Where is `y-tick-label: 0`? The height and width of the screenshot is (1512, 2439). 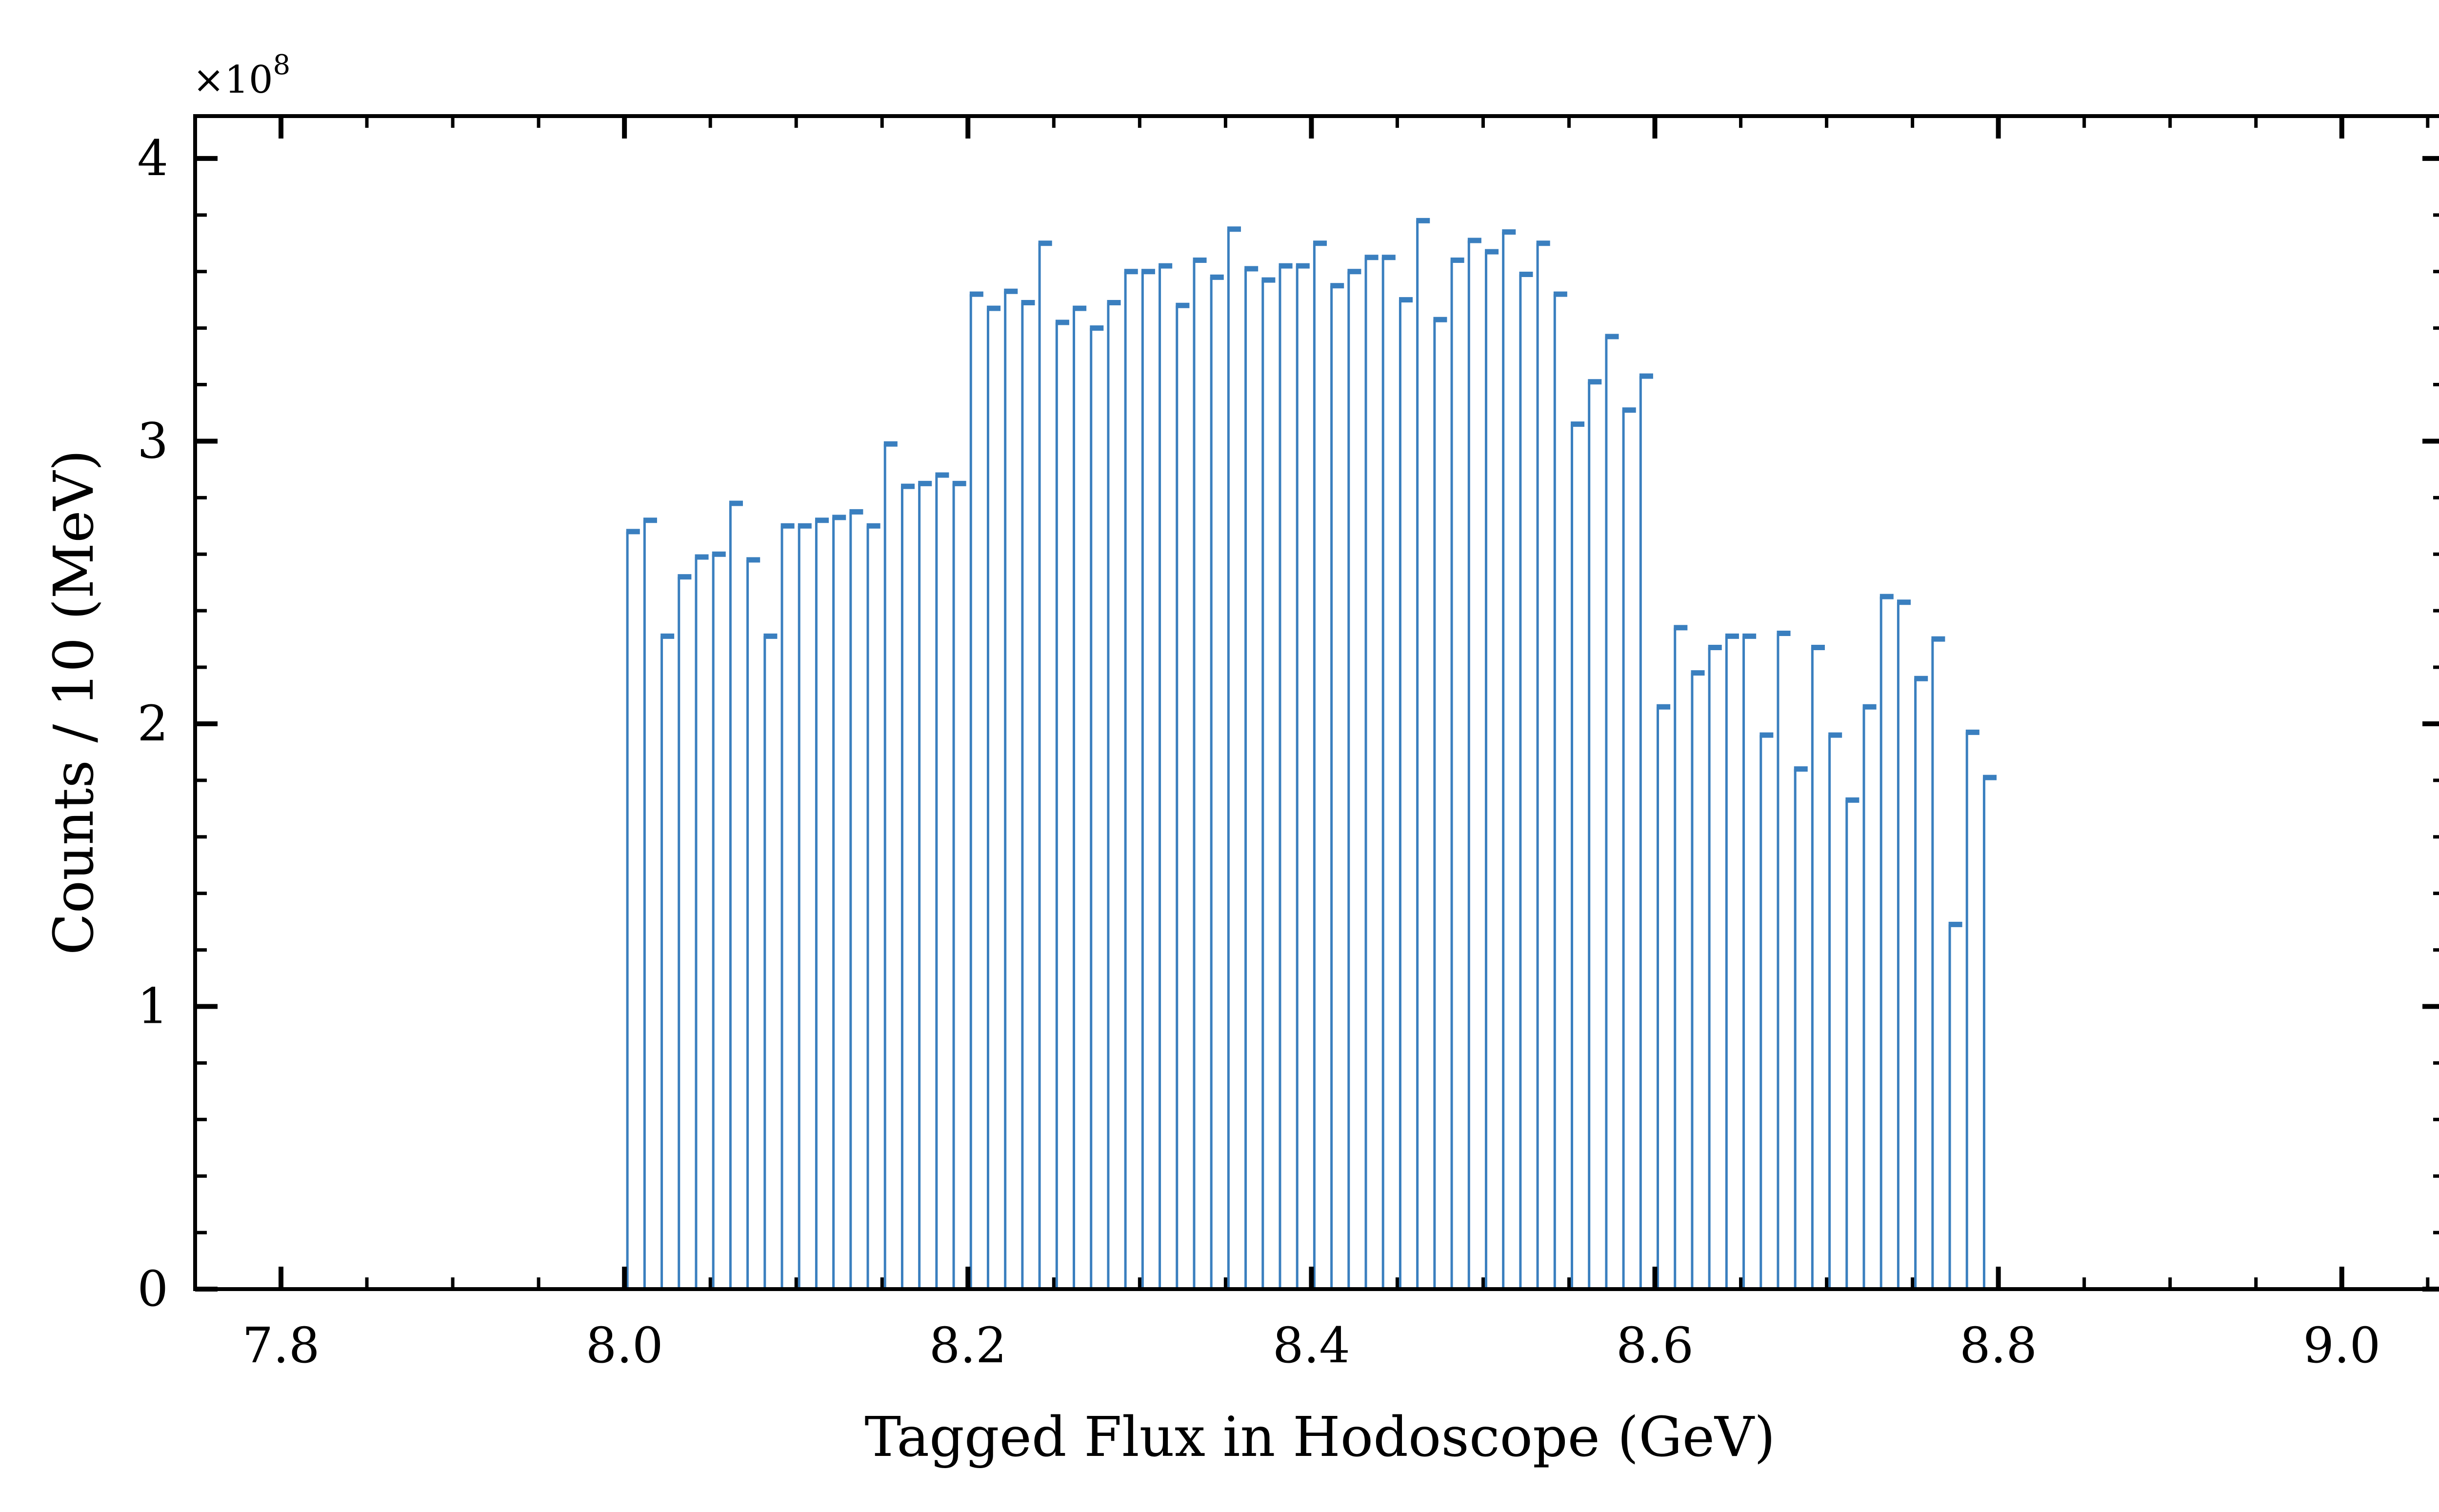
y-tick-label: 0 is located at coordinates (153, 1288).